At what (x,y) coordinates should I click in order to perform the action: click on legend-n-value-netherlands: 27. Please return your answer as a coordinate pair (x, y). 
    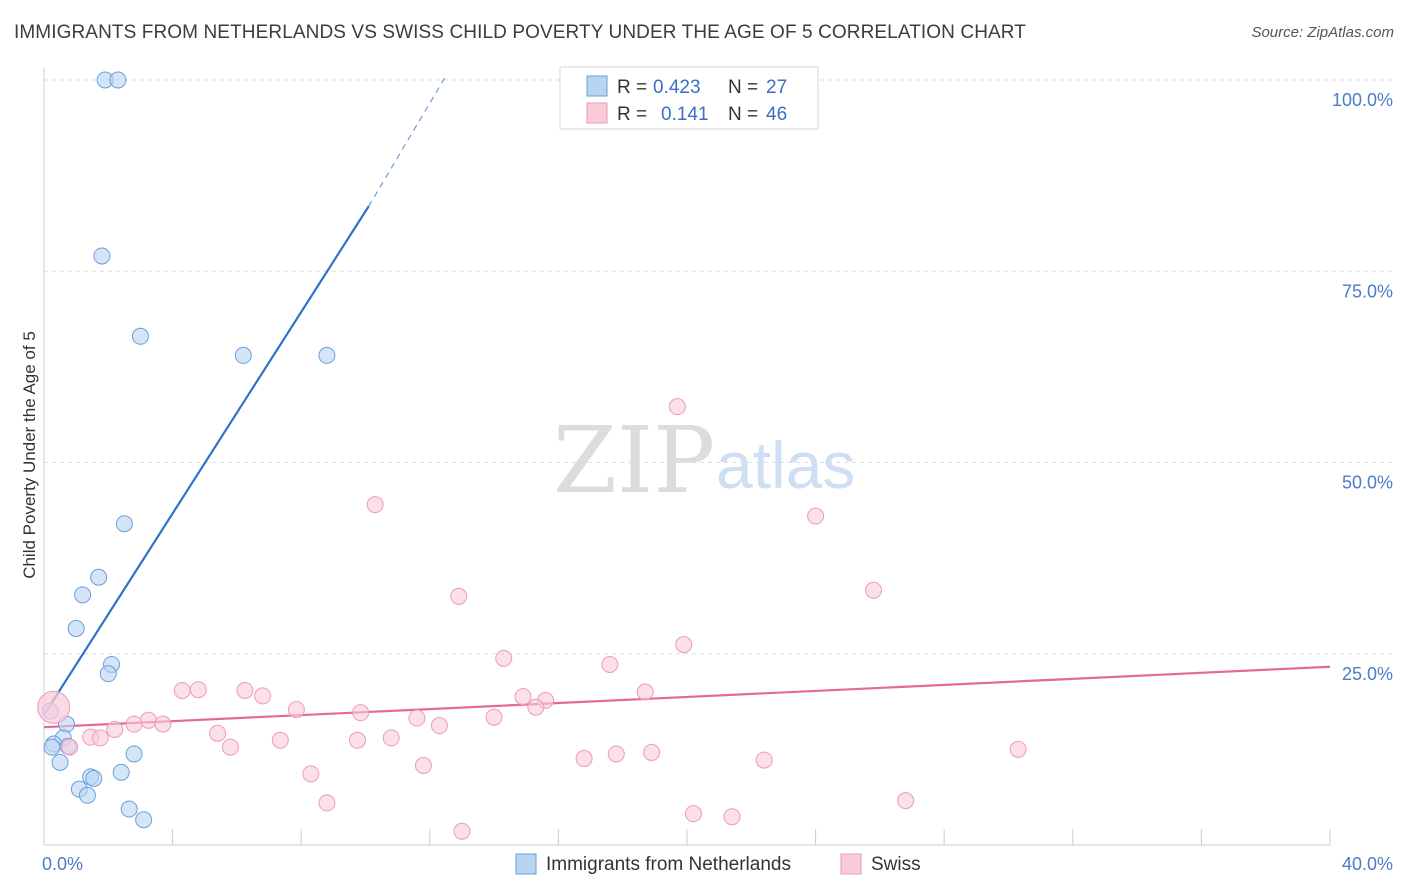
    Looking at the image, I should click on (776, 87).